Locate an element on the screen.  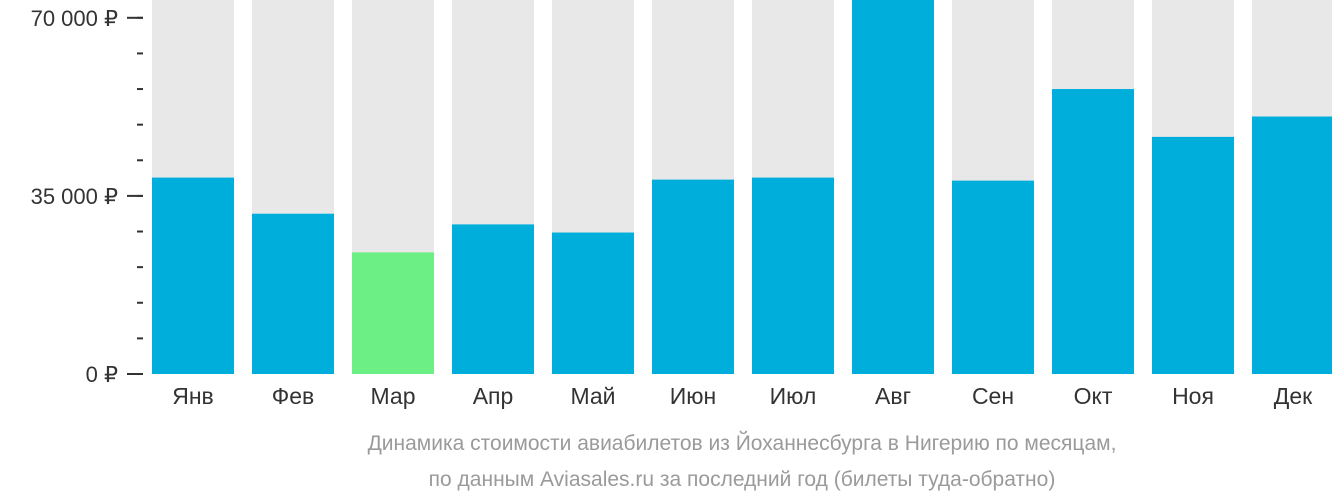
y-tick-label: 0 ₽ is located at coordinates (102, 374).